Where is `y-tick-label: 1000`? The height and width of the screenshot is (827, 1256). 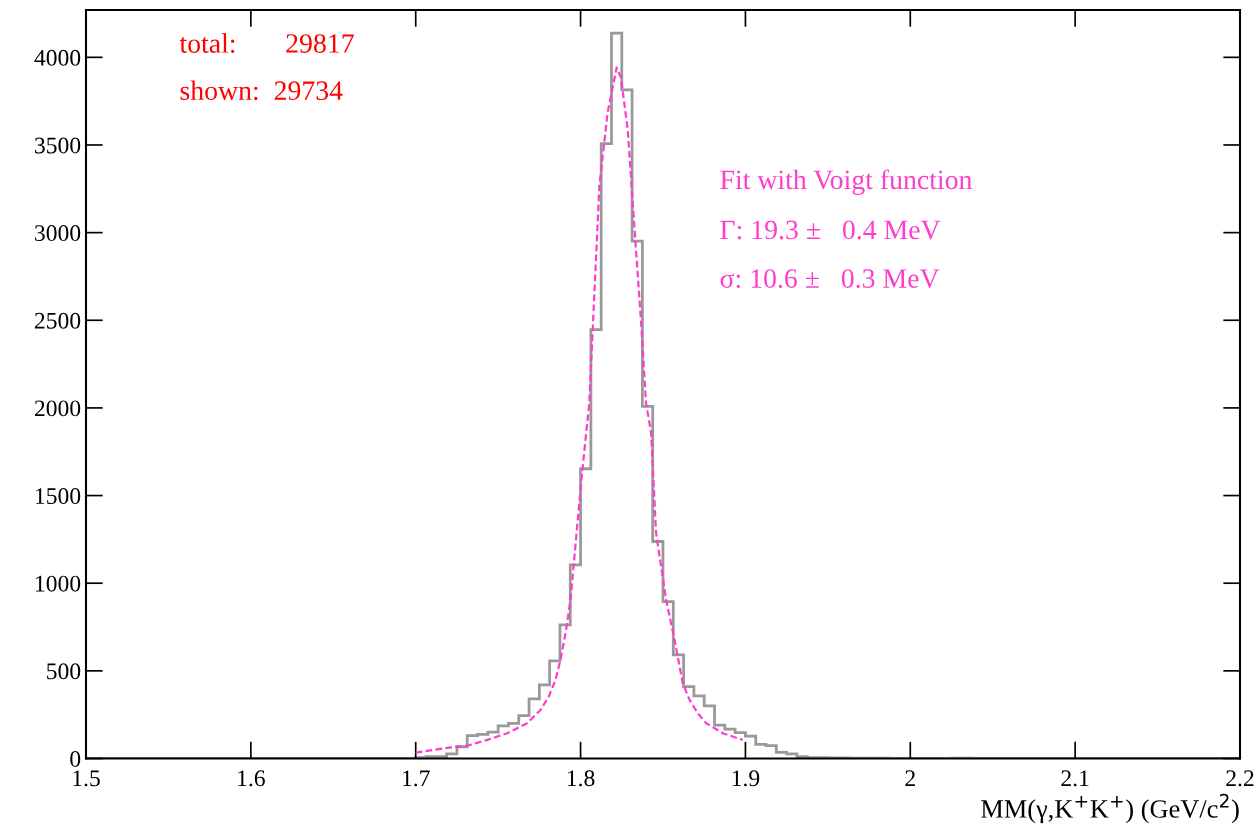 y-tick-label: 1000 is located at coordinates (58, 583).